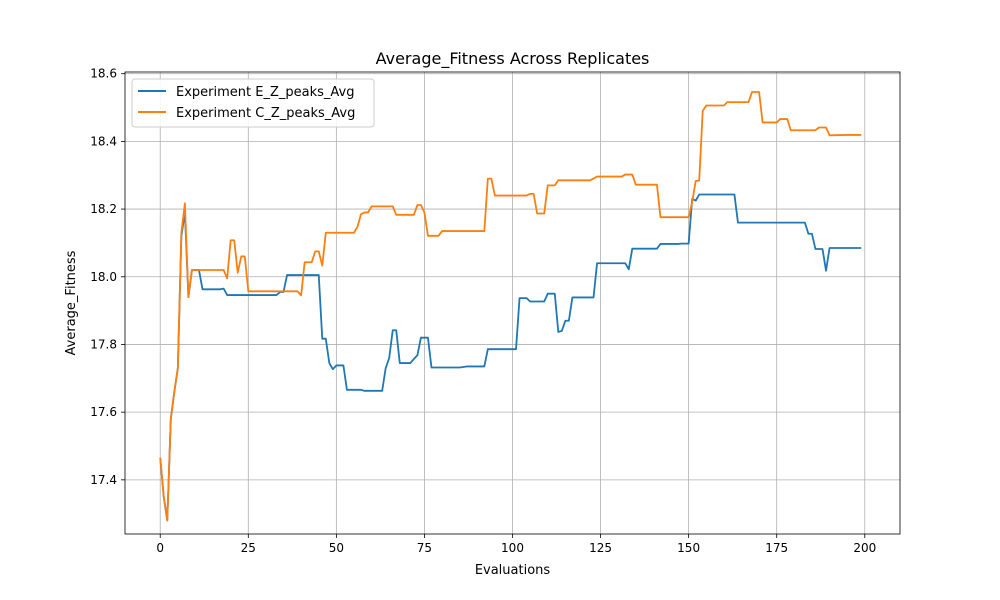 This screenshot has height=600, width=1000. I want to click on x-tick-label: 25, so click(248, 548).